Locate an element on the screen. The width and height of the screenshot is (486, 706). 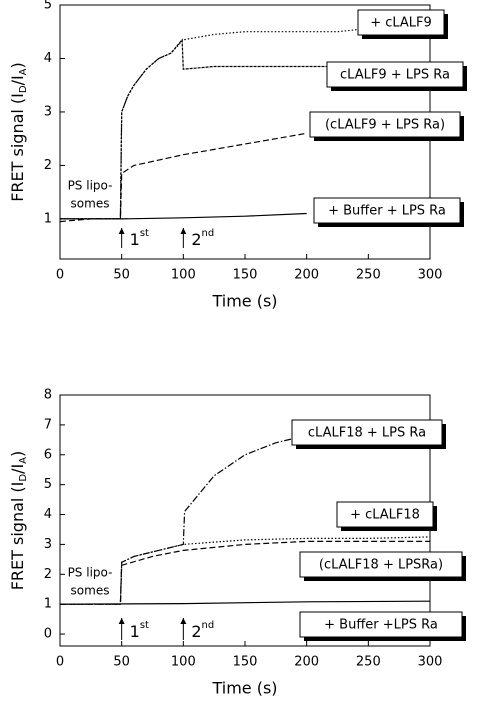
y-tick-label: 8 is located at coordinates (48, 395).